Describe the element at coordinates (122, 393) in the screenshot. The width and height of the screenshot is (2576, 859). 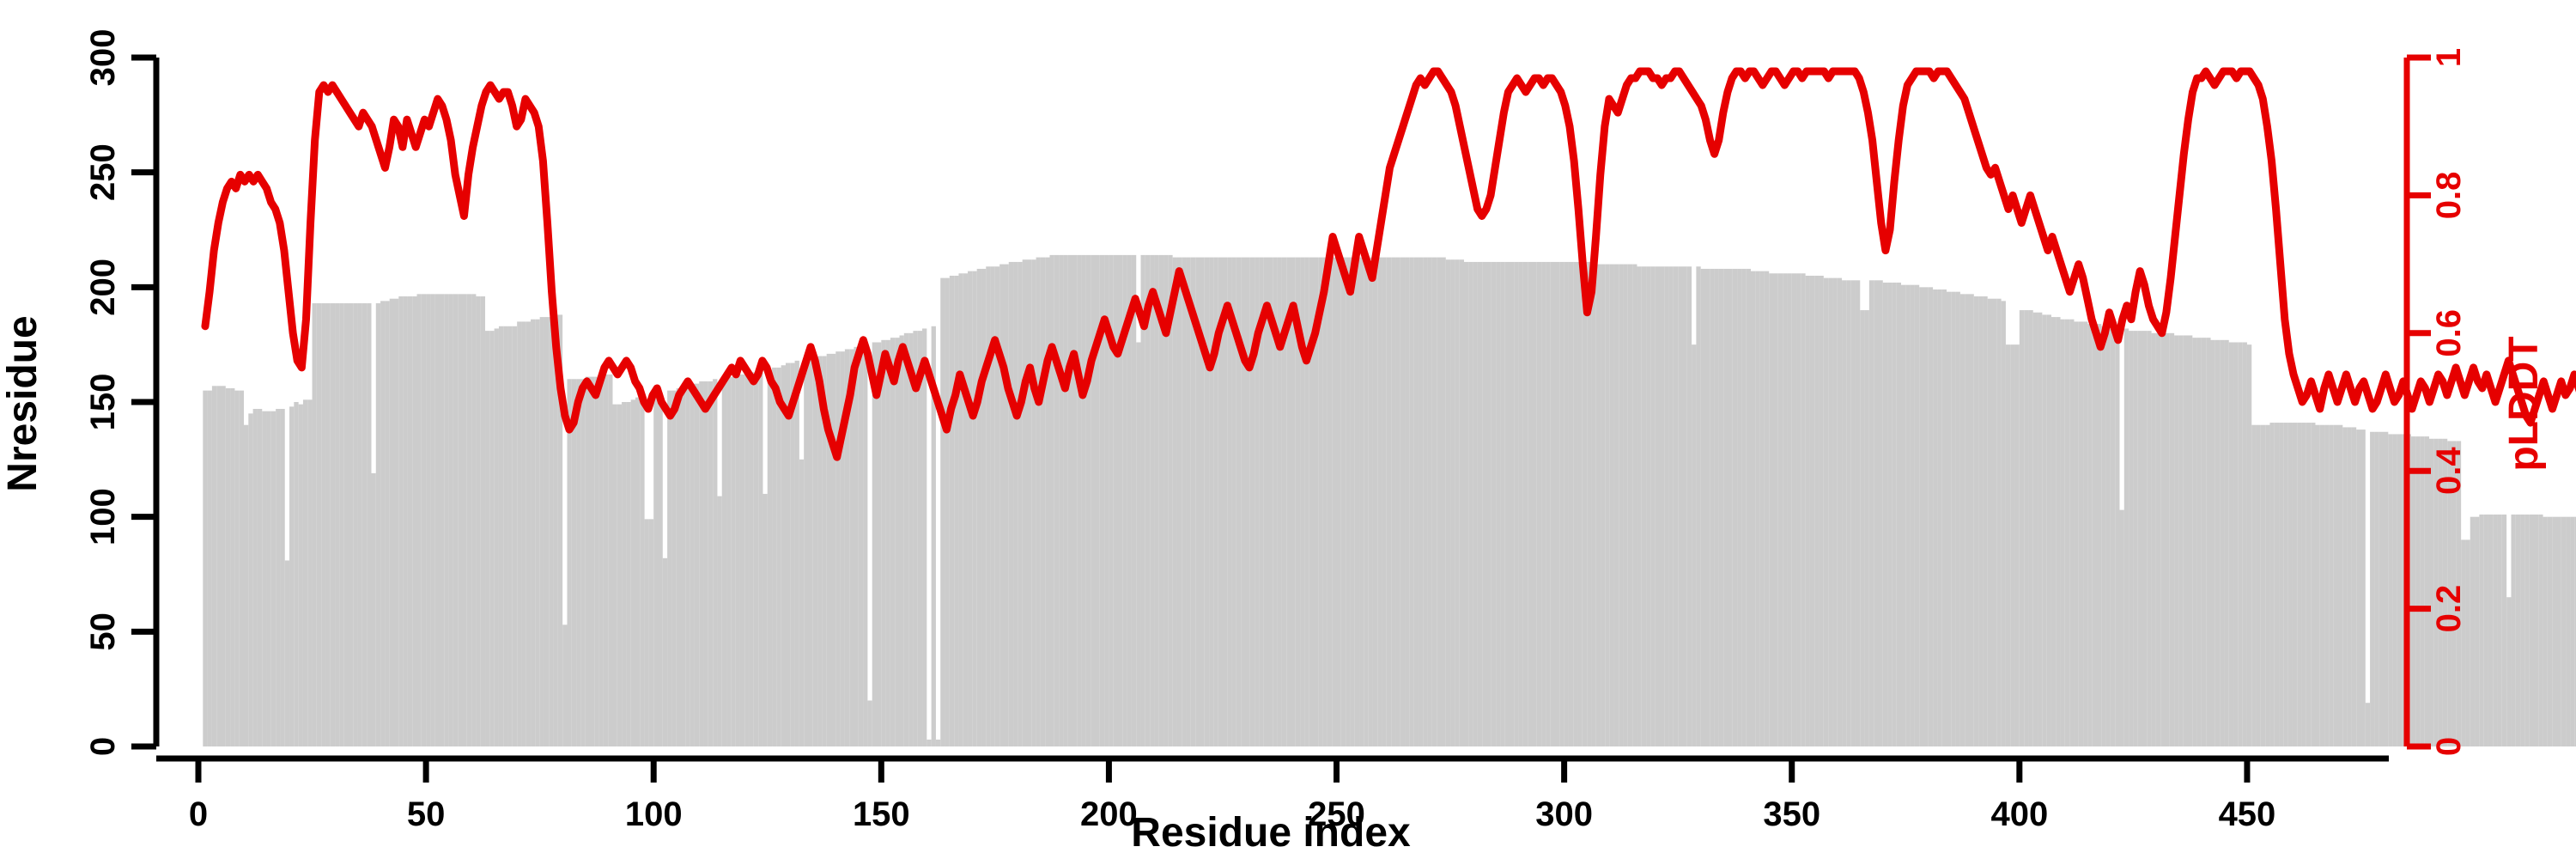
I see `left-y-axis: 0 50 100 150 200 250 300` at that location.